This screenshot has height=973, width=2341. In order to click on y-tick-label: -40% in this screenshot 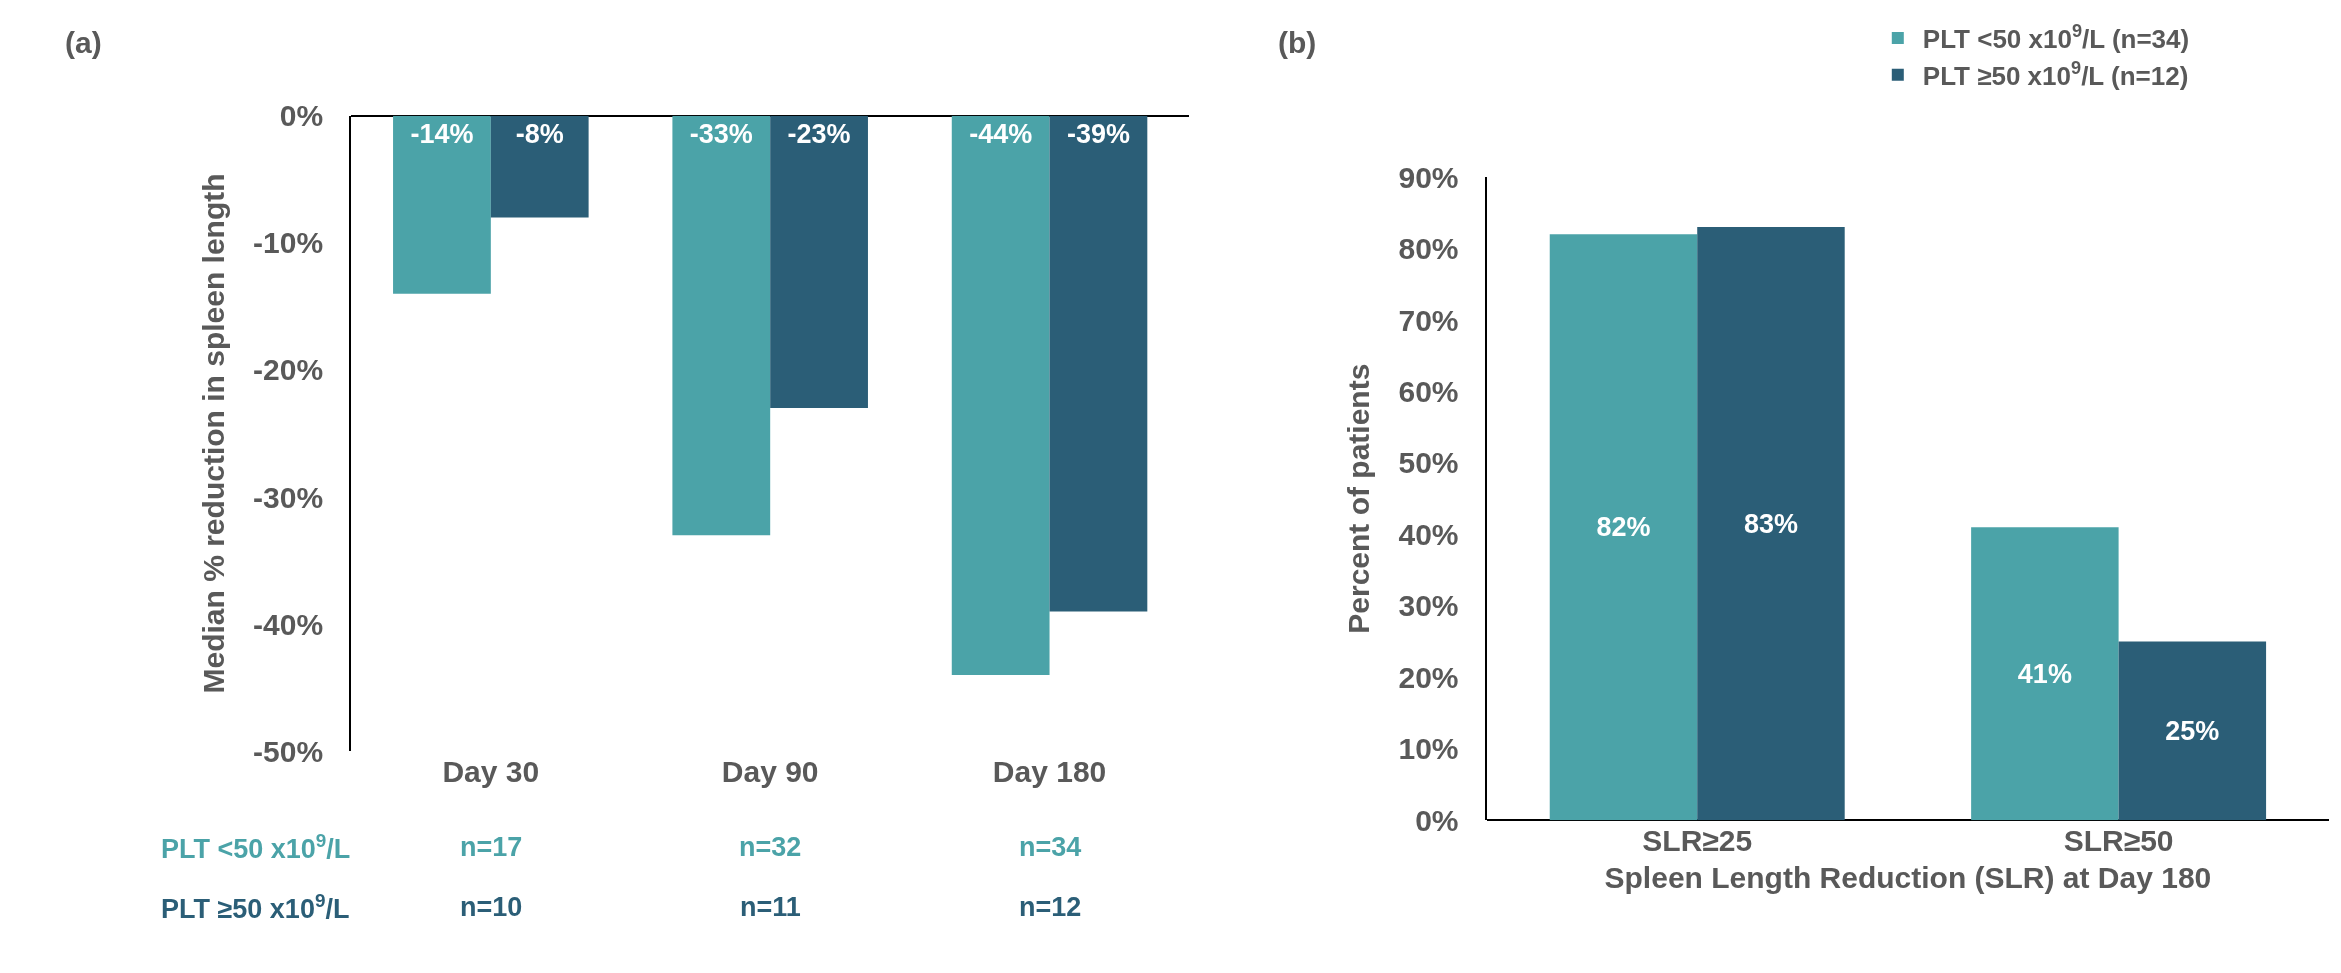, I will do `click(288, 624)`.